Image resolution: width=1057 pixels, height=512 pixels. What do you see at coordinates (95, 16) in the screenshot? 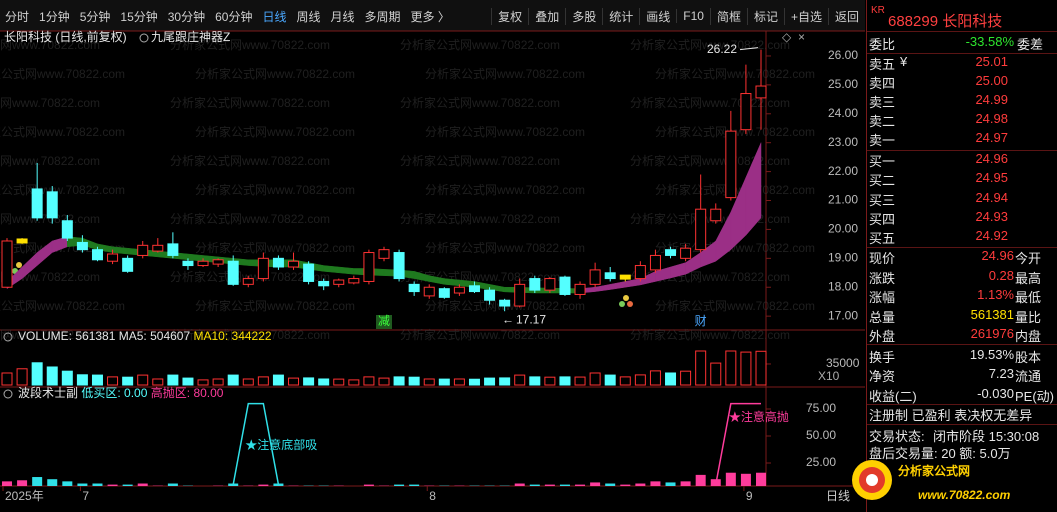
I see `period-tab: 5分钟` at bounding box center [95, 16].